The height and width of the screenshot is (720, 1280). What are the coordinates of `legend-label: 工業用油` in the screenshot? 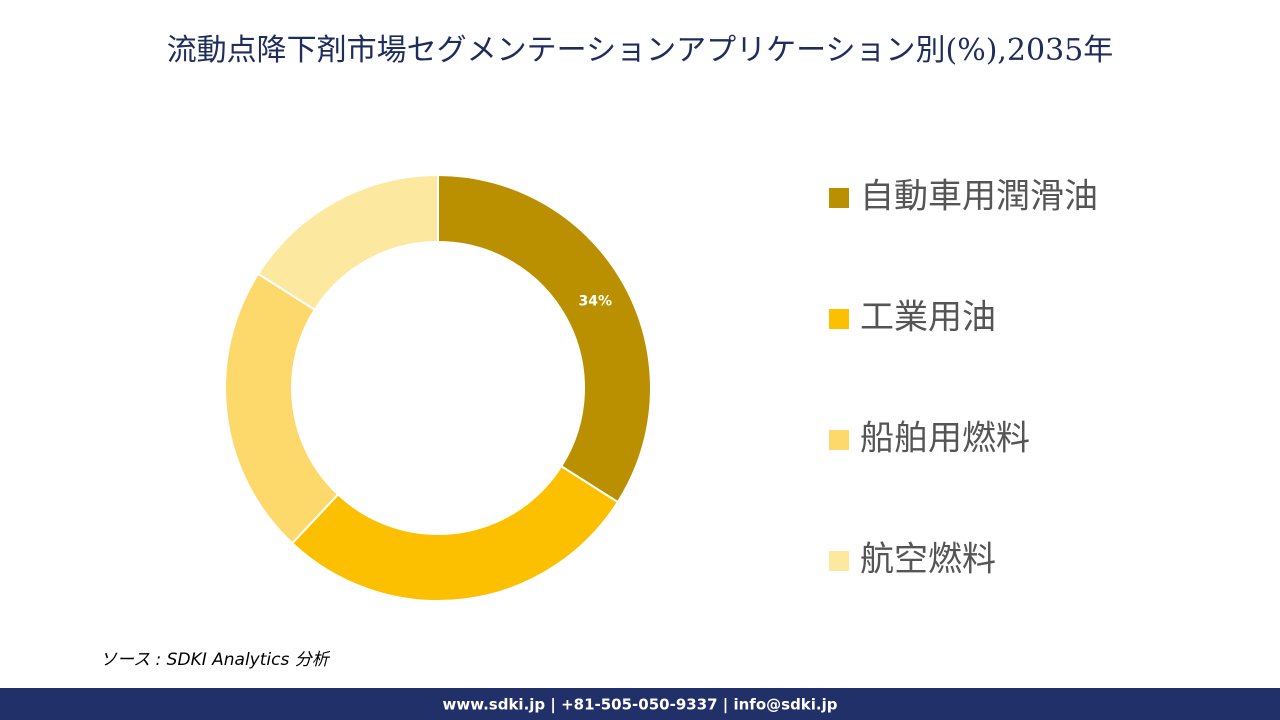 It's located at (928, 318).